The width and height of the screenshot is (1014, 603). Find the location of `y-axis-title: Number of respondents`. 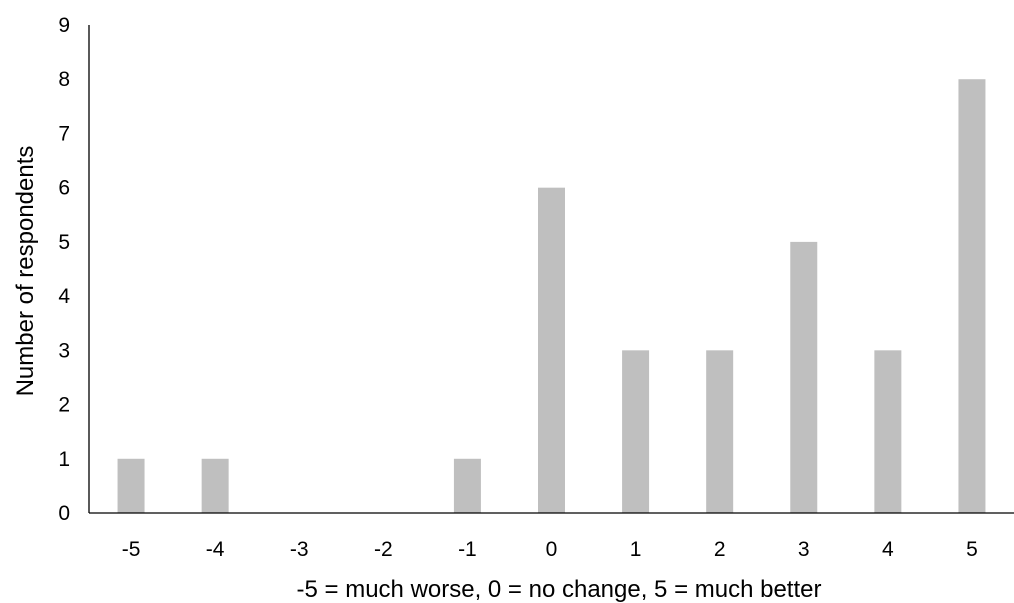

y-axis-title: Number of respondents is located at coordinates (25, 271).